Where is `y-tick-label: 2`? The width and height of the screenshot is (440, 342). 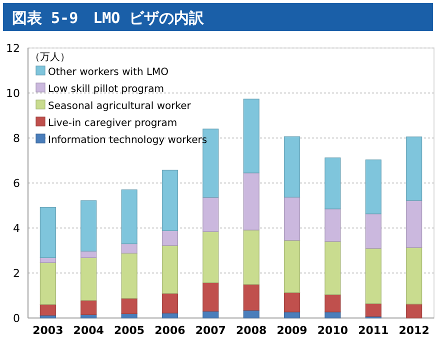
y-tick-label: 2 is located at coordinates (16, 273).